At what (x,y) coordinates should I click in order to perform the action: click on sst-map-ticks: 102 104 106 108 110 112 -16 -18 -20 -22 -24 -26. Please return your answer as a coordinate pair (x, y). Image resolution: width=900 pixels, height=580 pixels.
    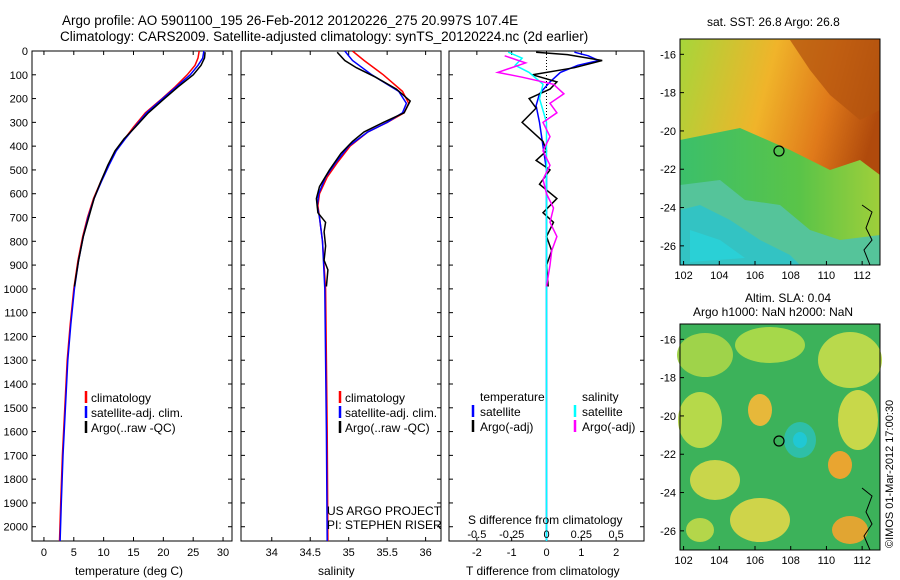
    Looking at the image, I should click on (765, 165).